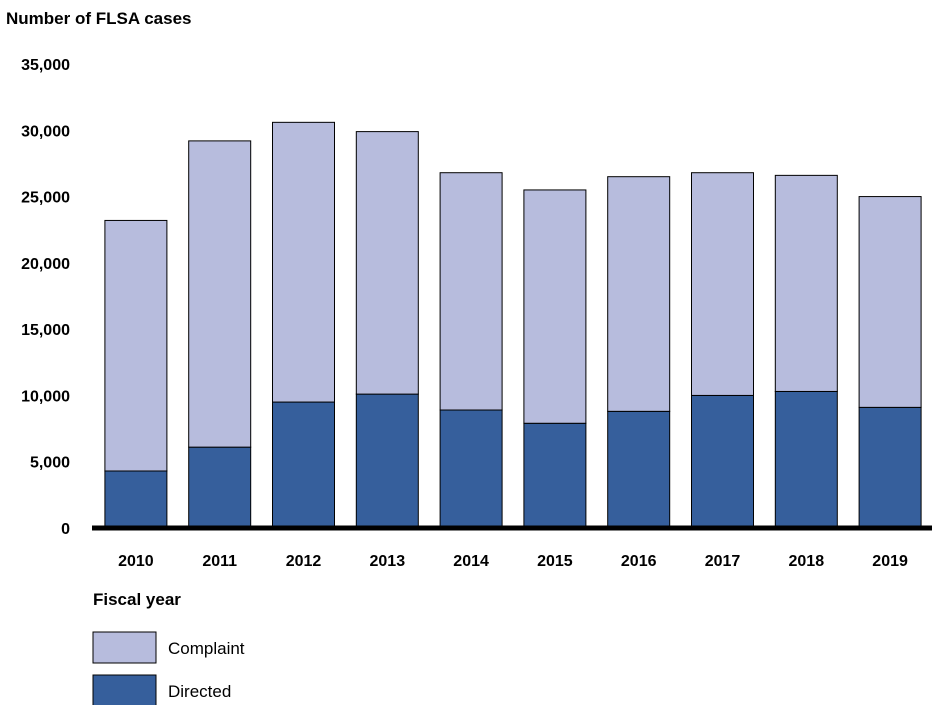  I want to click on bar-complaint-2010, so click(136, 345).